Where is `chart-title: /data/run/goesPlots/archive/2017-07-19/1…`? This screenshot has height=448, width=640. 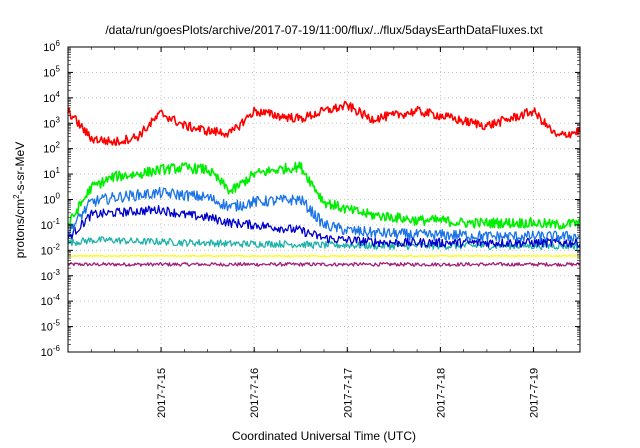 chart-title: /data/run/goesPlots/archive/2017-07-19/1… is located at coordinates (324, 30).